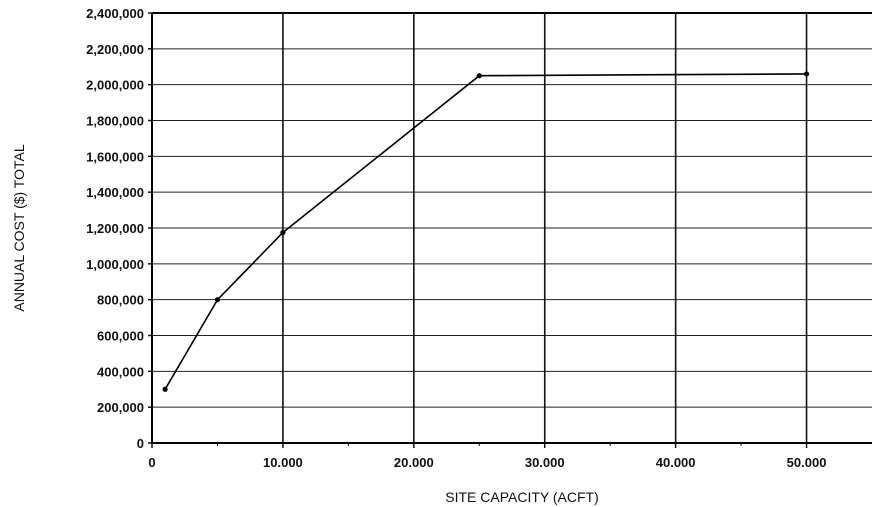 This screenshot has height=507, width=873. What do you see at coordinates (19, 227) in the screenshot?
I see `y-axis-label: ANNUAL COST ($) TOTAL` at bounding box center [19, 227].